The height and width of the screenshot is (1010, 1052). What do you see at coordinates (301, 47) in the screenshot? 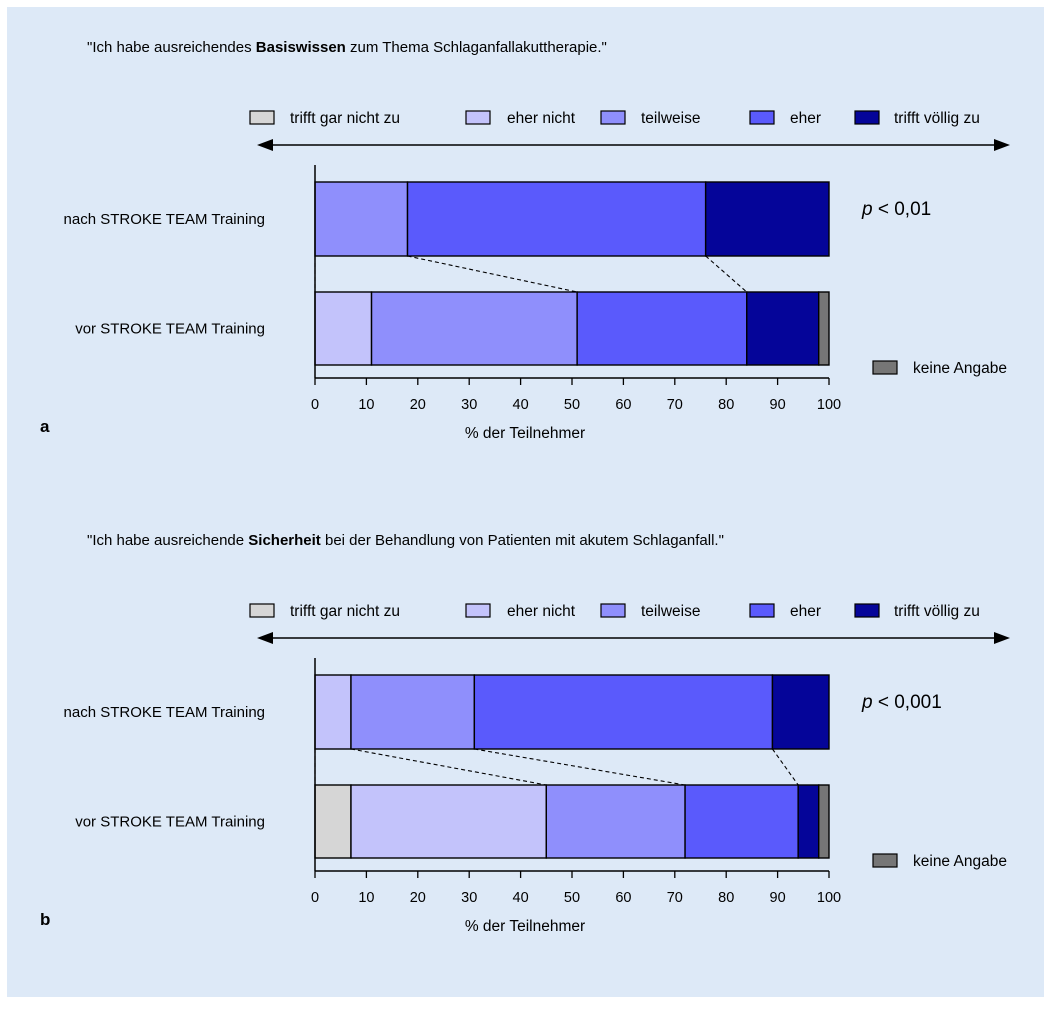
I see `title-emphasis: Basiswissen` at bounding box center [301, 47].